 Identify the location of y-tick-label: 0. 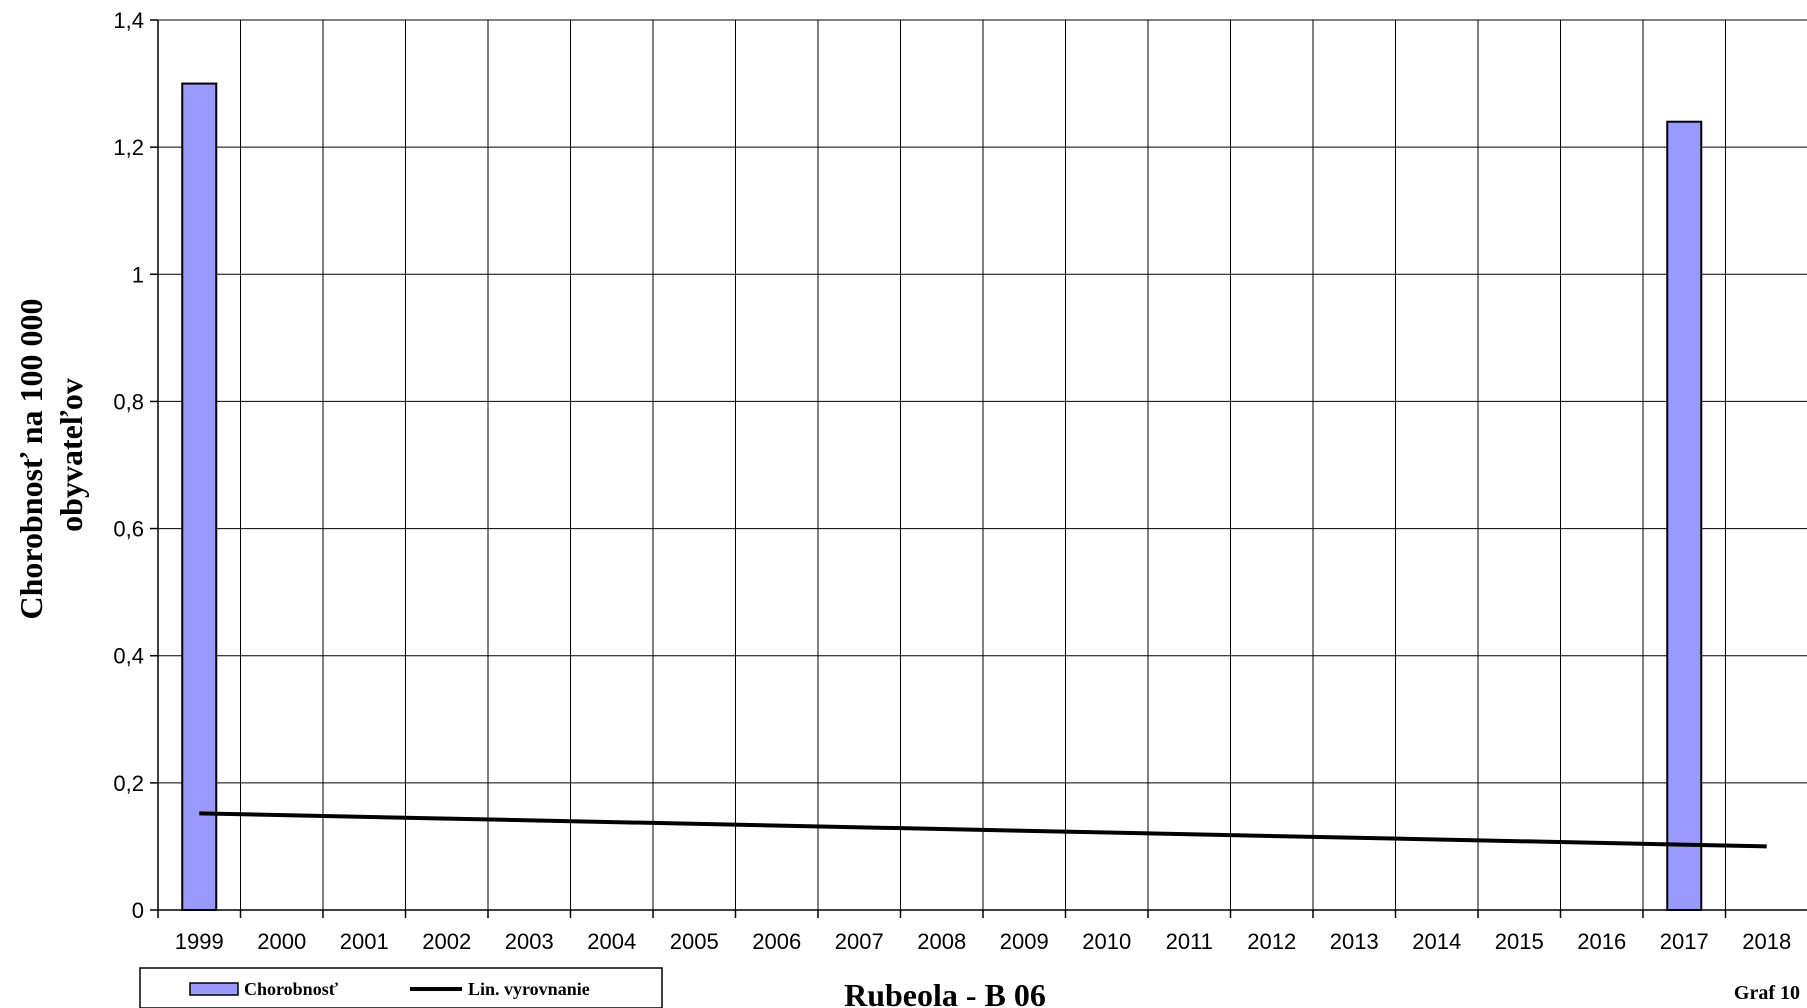
(138, 910).